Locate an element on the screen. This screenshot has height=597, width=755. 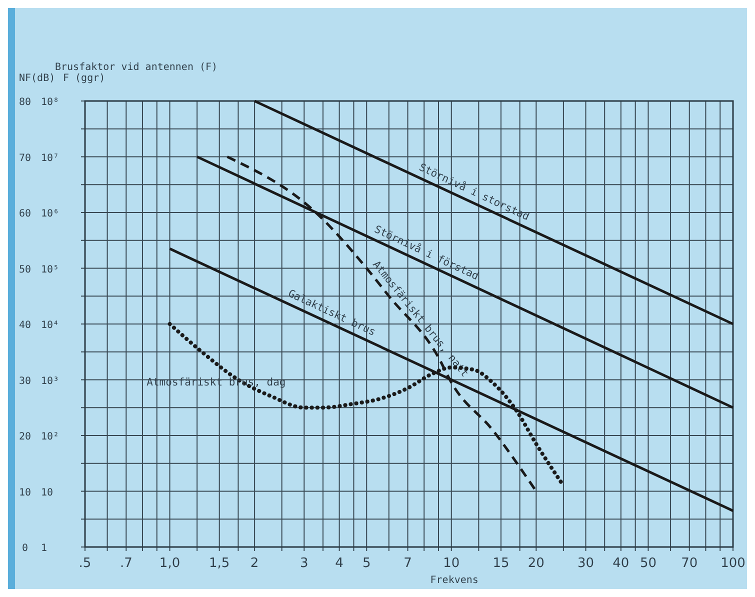
y-axis-title: F (ggr) is located at coordinates (84, 78).